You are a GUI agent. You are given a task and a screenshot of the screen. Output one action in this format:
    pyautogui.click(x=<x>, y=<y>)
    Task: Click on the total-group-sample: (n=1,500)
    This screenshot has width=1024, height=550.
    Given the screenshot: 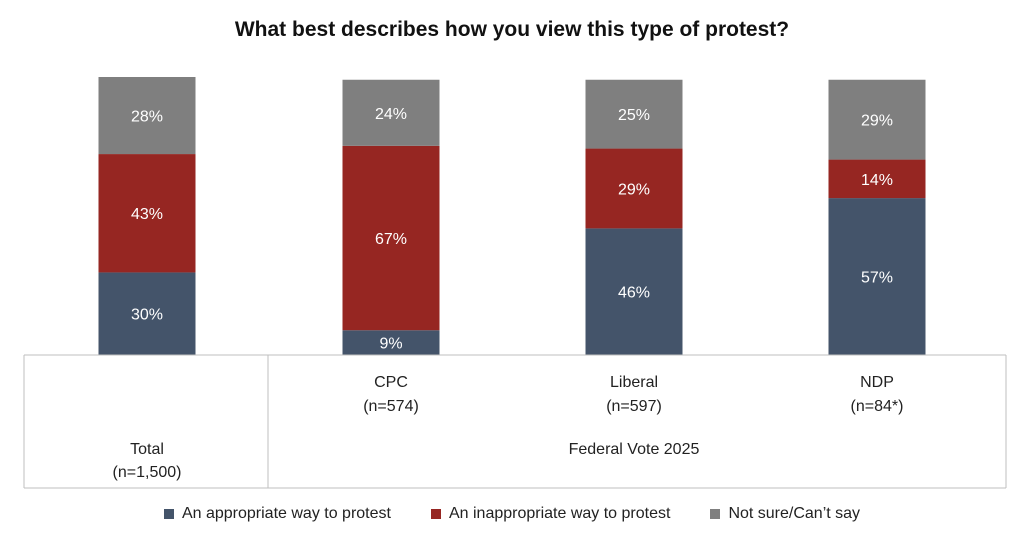 What is the action you would take?
    pyautogui.click(x=147, y=472)
    